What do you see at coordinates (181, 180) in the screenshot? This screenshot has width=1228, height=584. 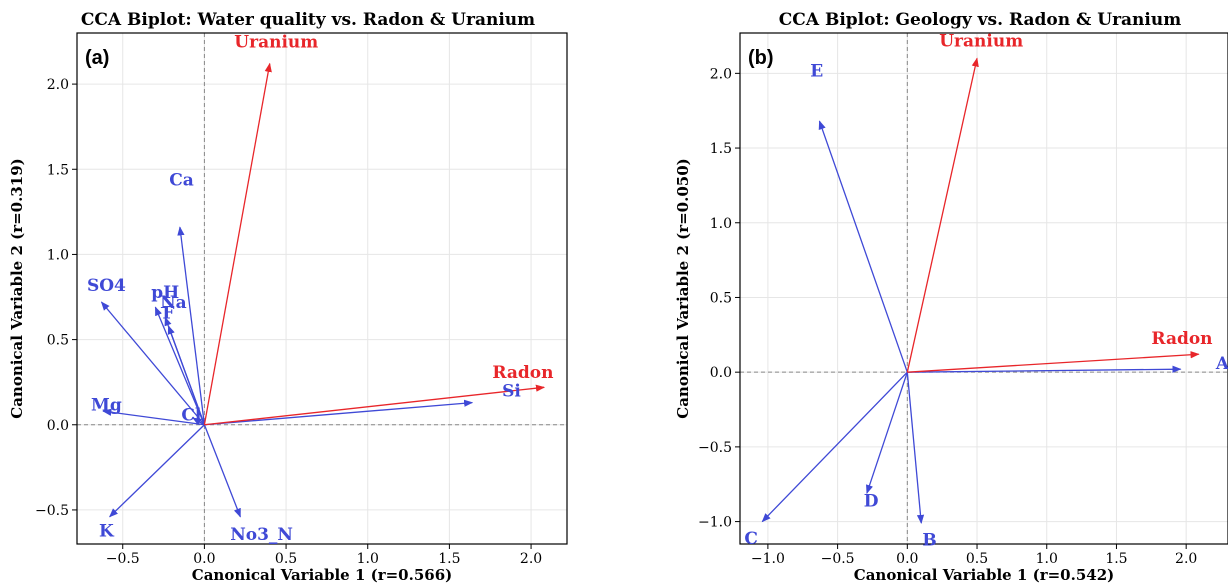 I see `predictor-label-ca: Ca` at bounding box center [181, 180].